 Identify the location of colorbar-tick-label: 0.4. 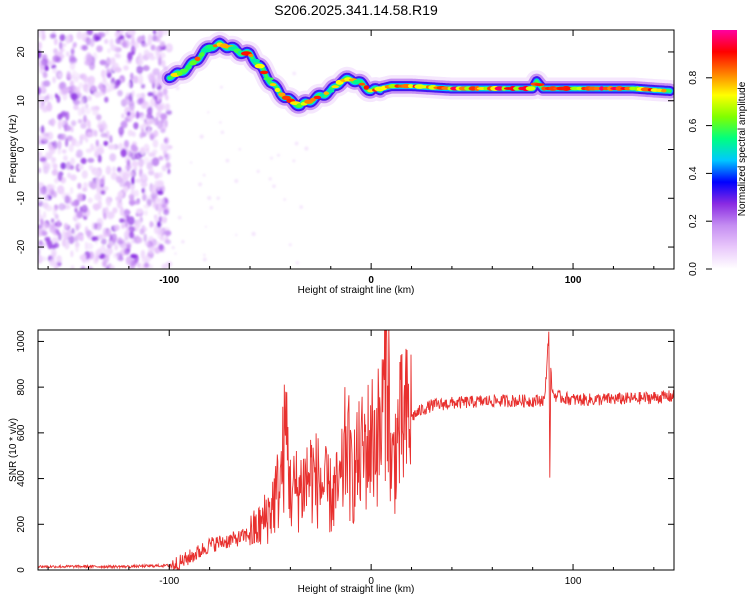
(693, 173).